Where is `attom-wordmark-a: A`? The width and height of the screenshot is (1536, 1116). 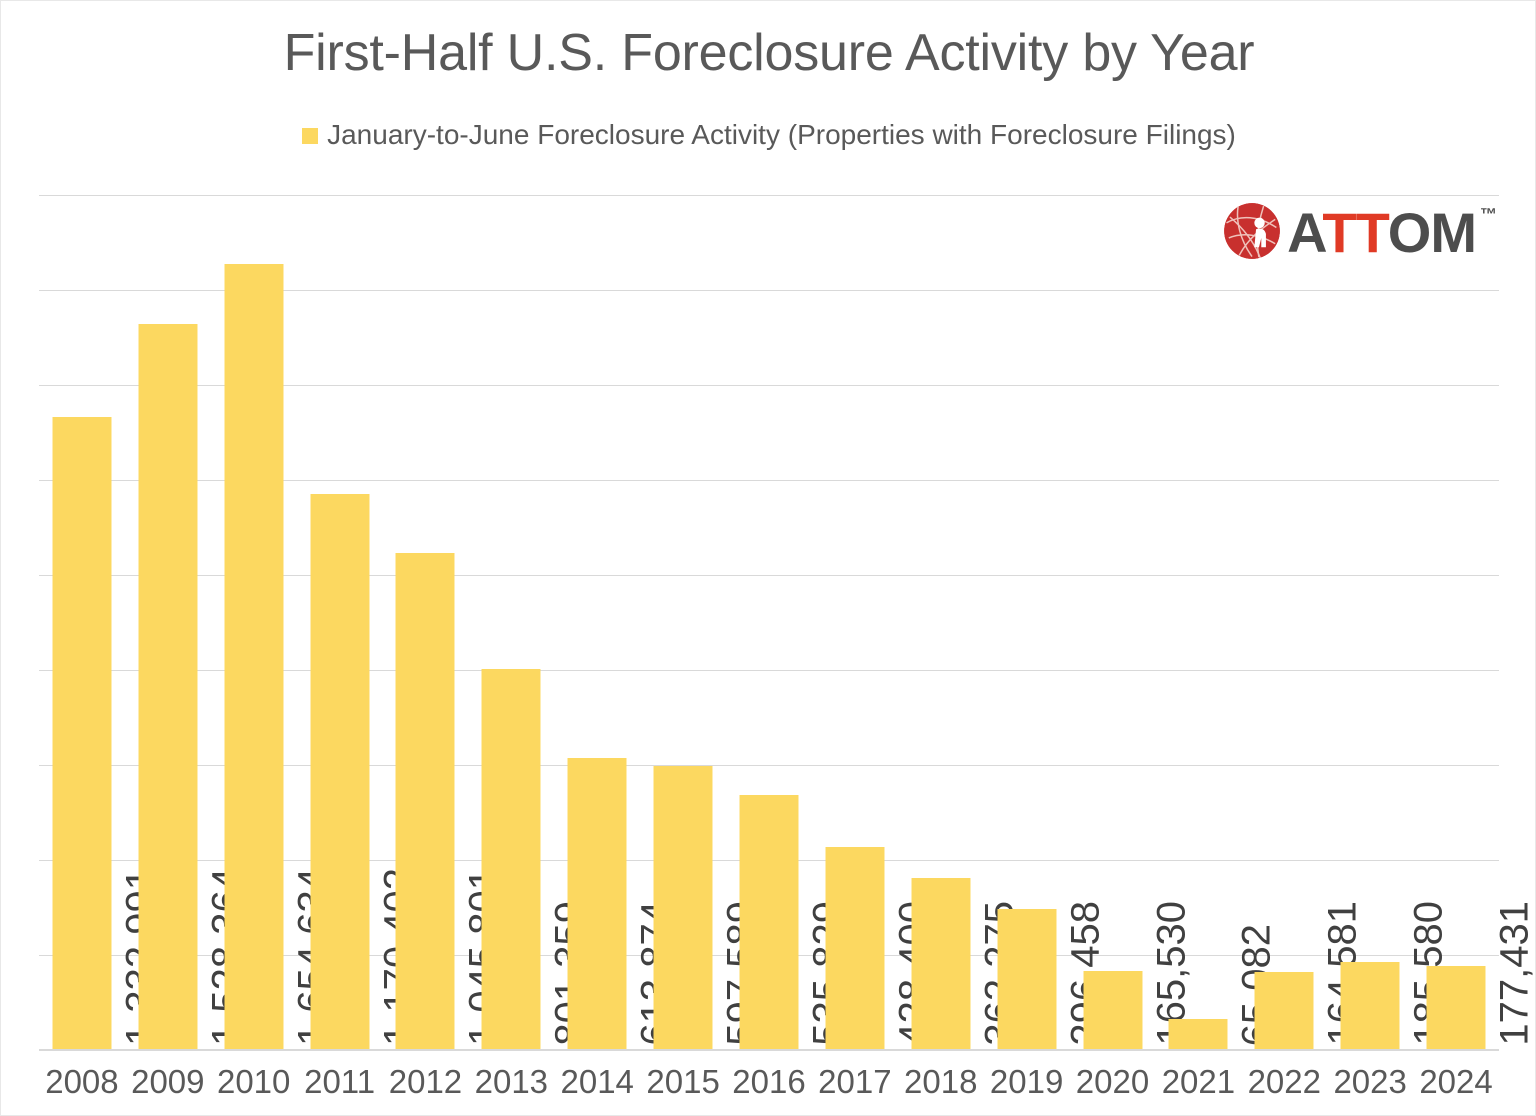
attom-wordmark-a: A is located at coordinates (1305, 232).